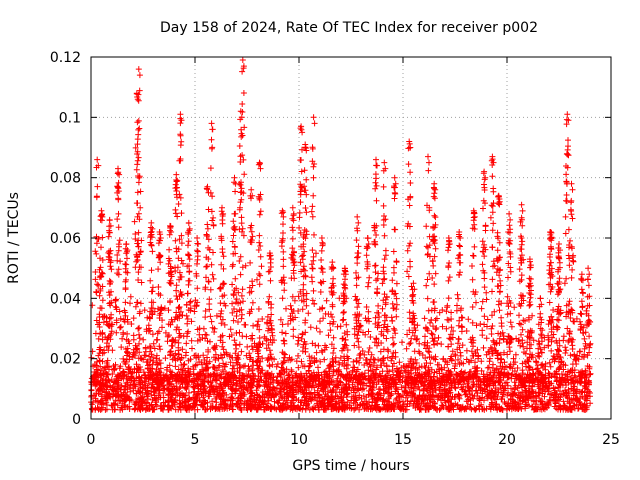  What do you see at coordinates (91, 440) in the screenshot?
I see `x-tick-label: 0` at bounding box center [91, 440].